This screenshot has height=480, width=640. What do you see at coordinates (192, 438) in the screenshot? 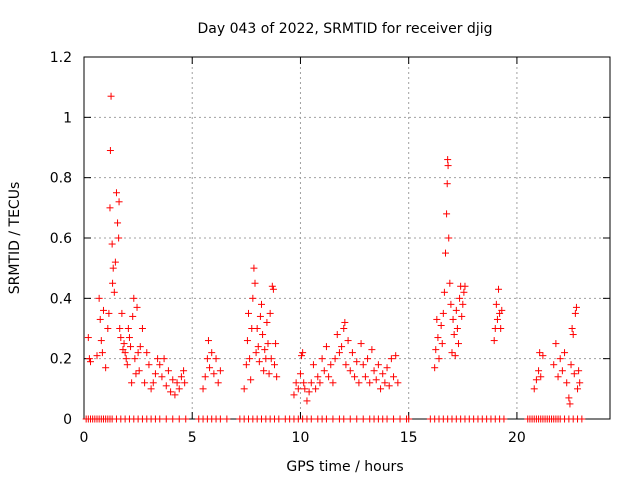
I see `x-tick-label: 5` at bounding box center [192, 438].